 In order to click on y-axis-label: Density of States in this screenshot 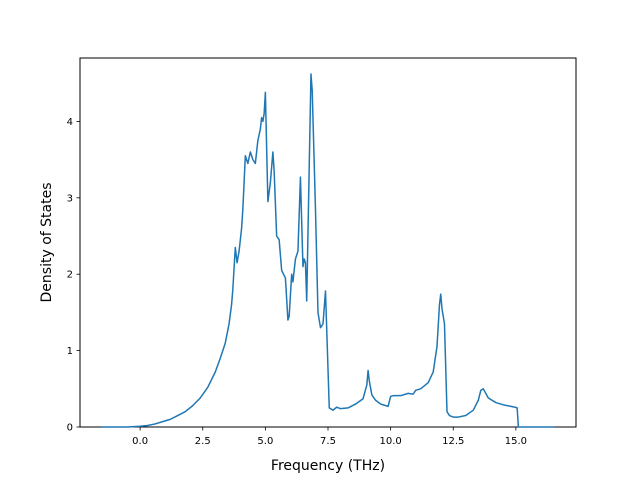, I will do `click(47, 243)`.